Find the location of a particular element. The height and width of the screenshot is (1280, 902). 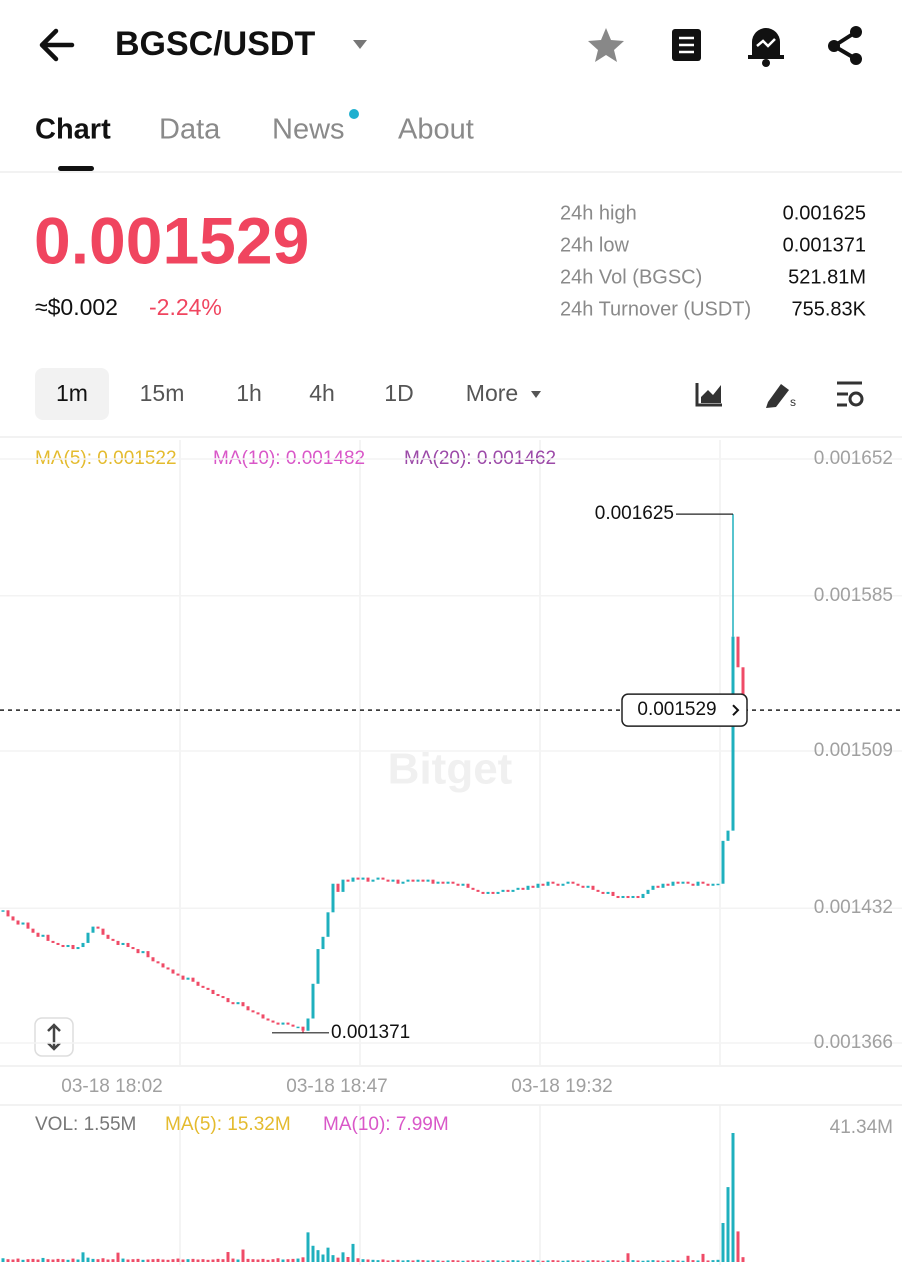

indicator-icon is located at coordinates (708, 395).